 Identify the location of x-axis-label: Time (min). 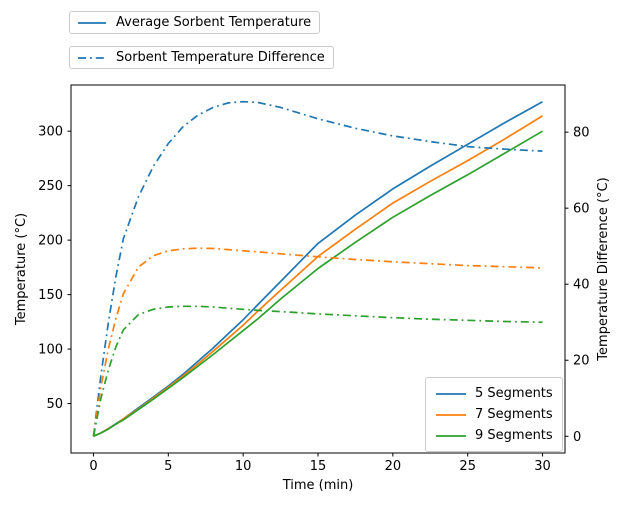
(318, 485).